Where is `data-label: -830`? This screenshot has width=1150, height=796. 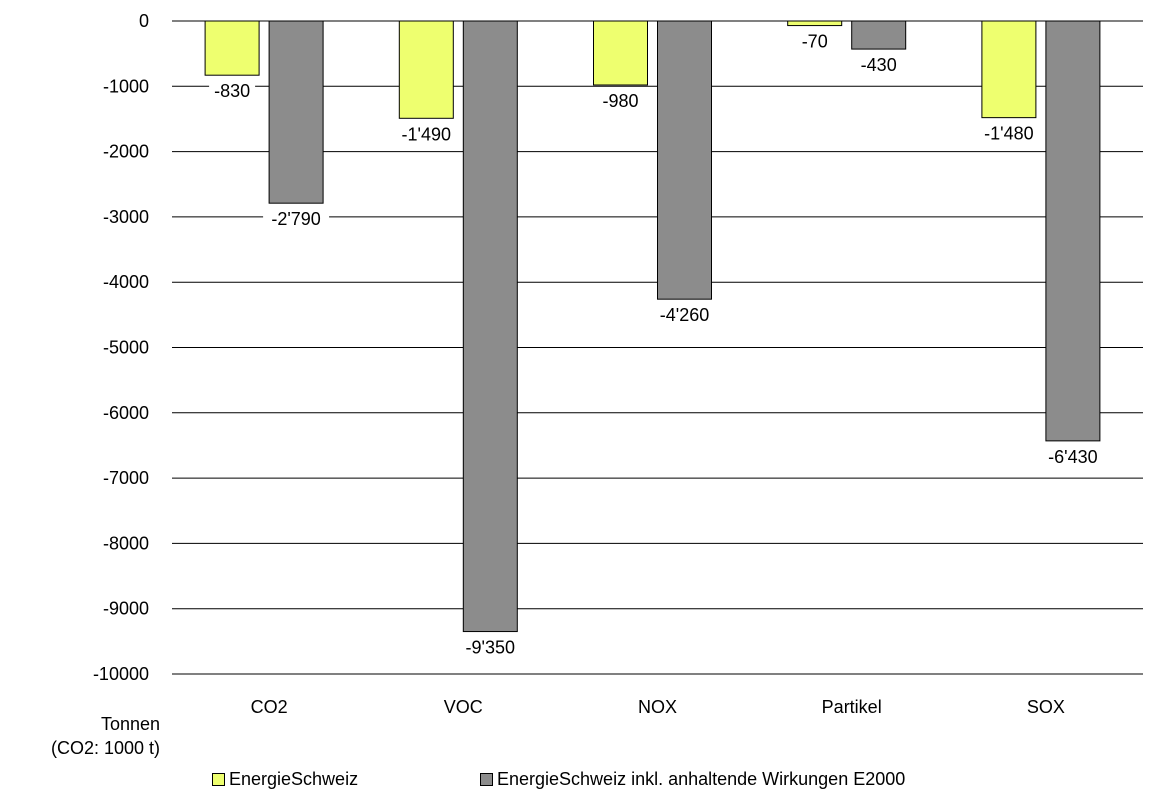 data-label: -830 is located at coordinates (232, 91).